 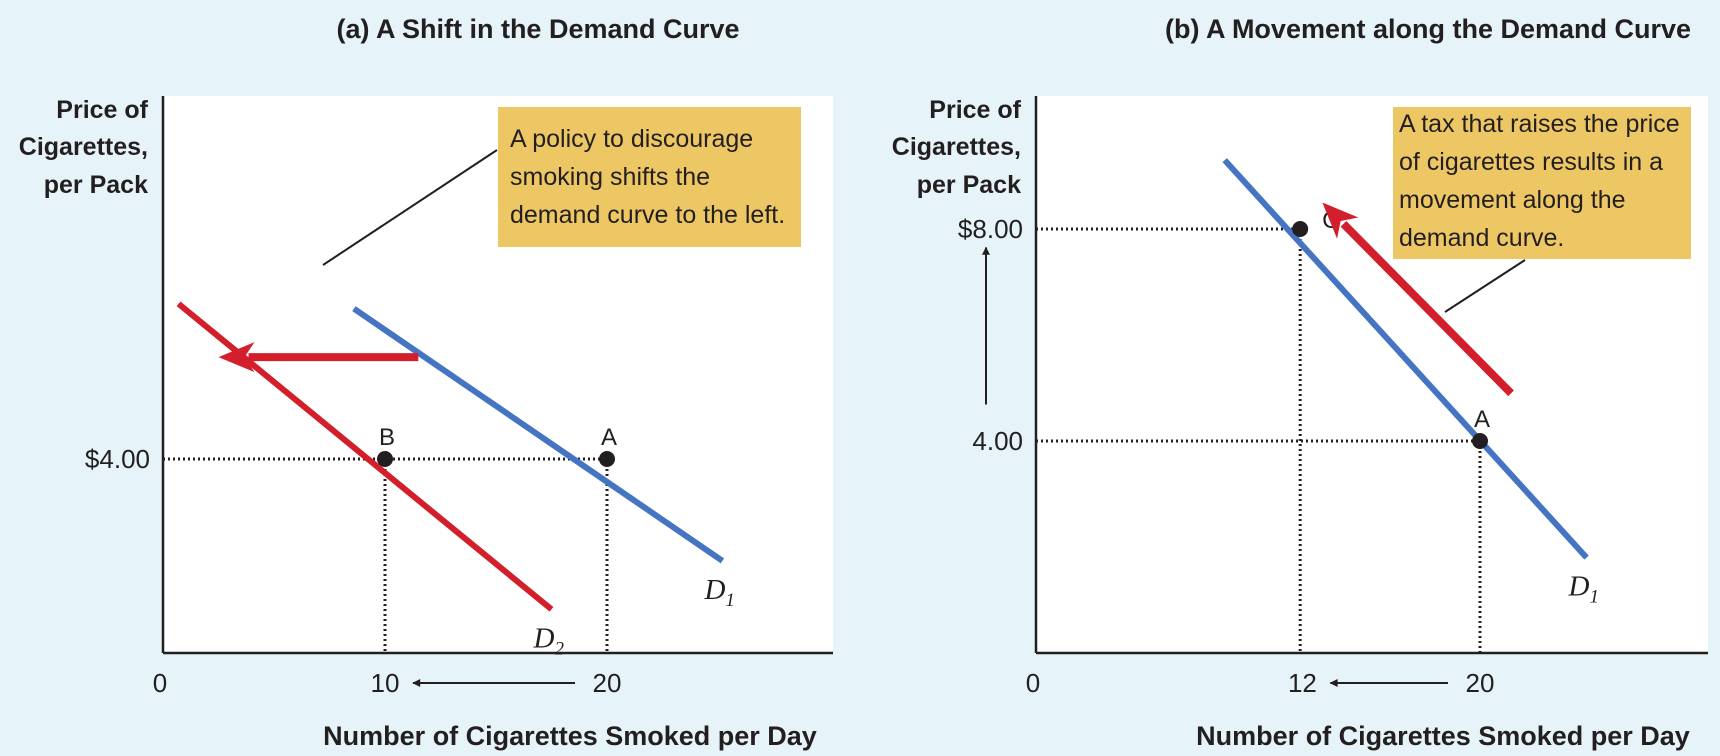 What do you see at coordinates (647, 215) in the screenshot?
I see `callout-text-line: demand curve to the left.` at bounding box center [647, 215].